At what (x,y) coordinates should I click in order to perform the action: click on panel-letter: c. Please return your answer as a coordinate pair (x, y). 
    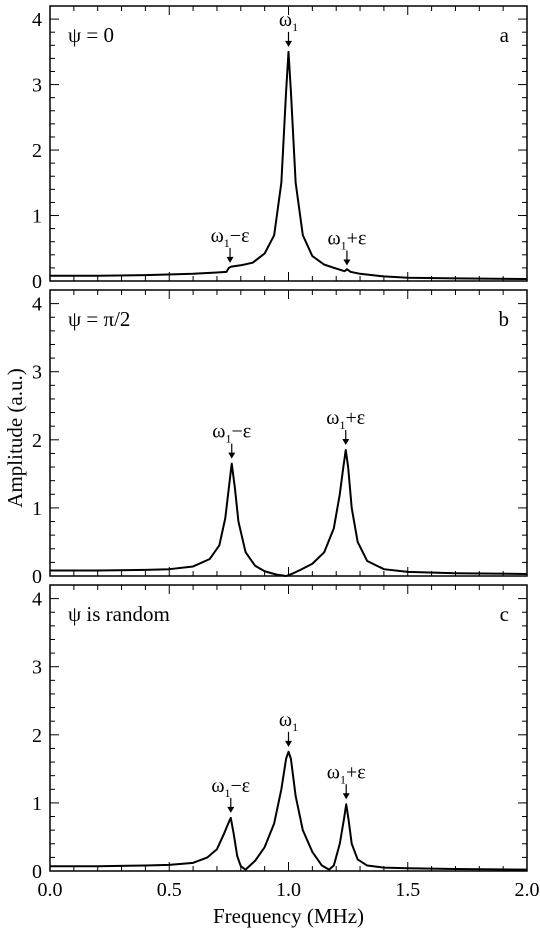
    Looking at the image, I should click on (504, 614).